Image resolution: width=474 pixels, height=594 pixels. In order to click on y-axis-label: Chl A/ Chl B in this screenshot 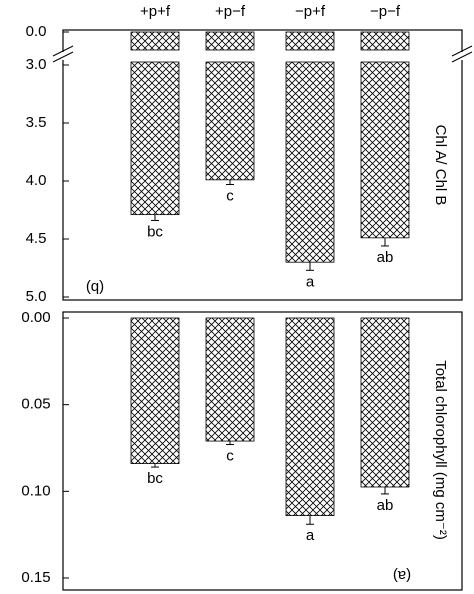, I will do `click(440, 165)`.